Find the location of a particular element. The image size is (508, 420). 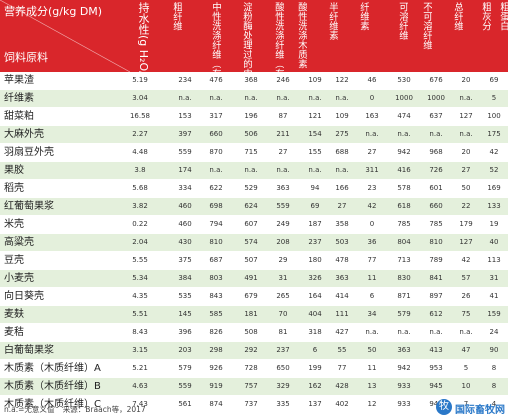

table-cell: 42 is located at coordinates (372, 206).